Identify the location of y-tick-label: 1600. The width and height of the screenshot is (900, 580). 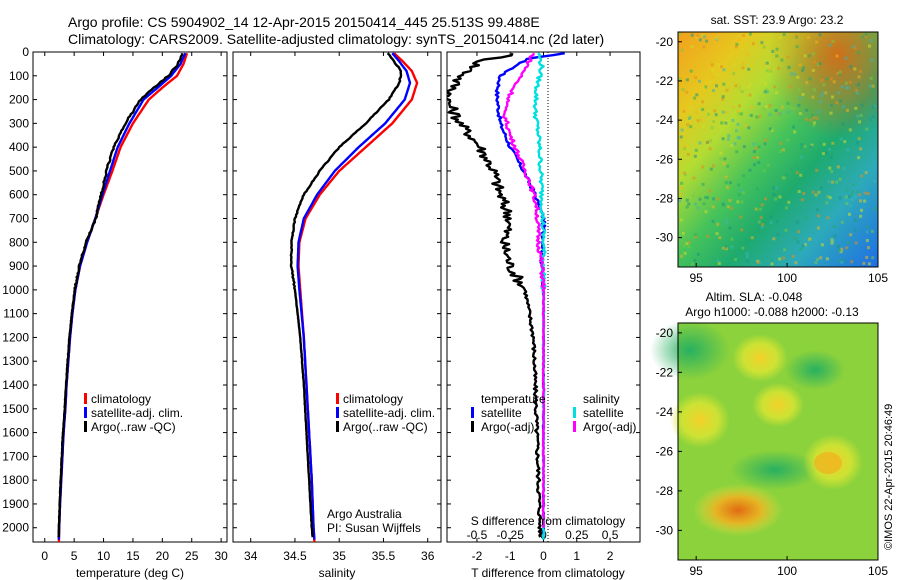
(15, 433).